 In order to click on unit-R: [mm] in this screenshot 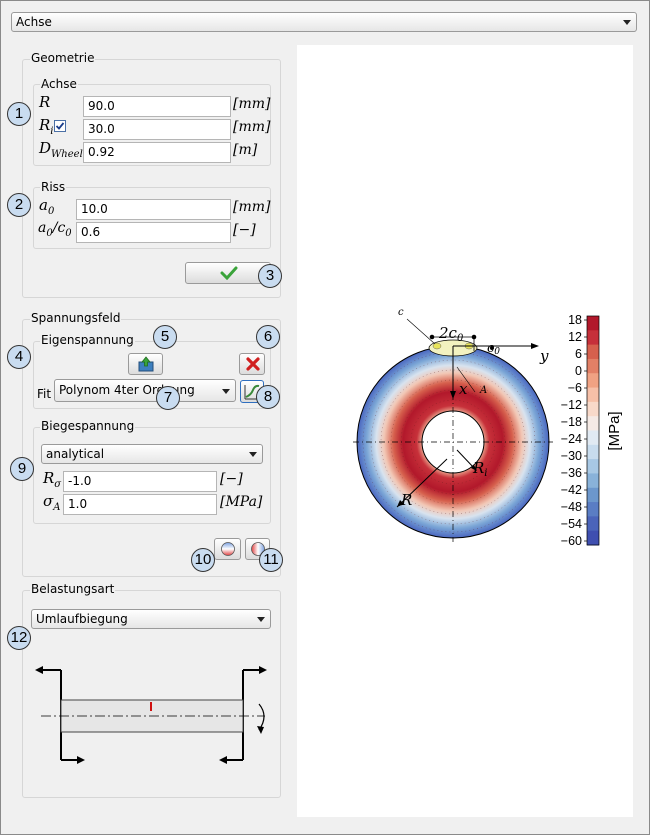, I will do `click(252, 104)`.